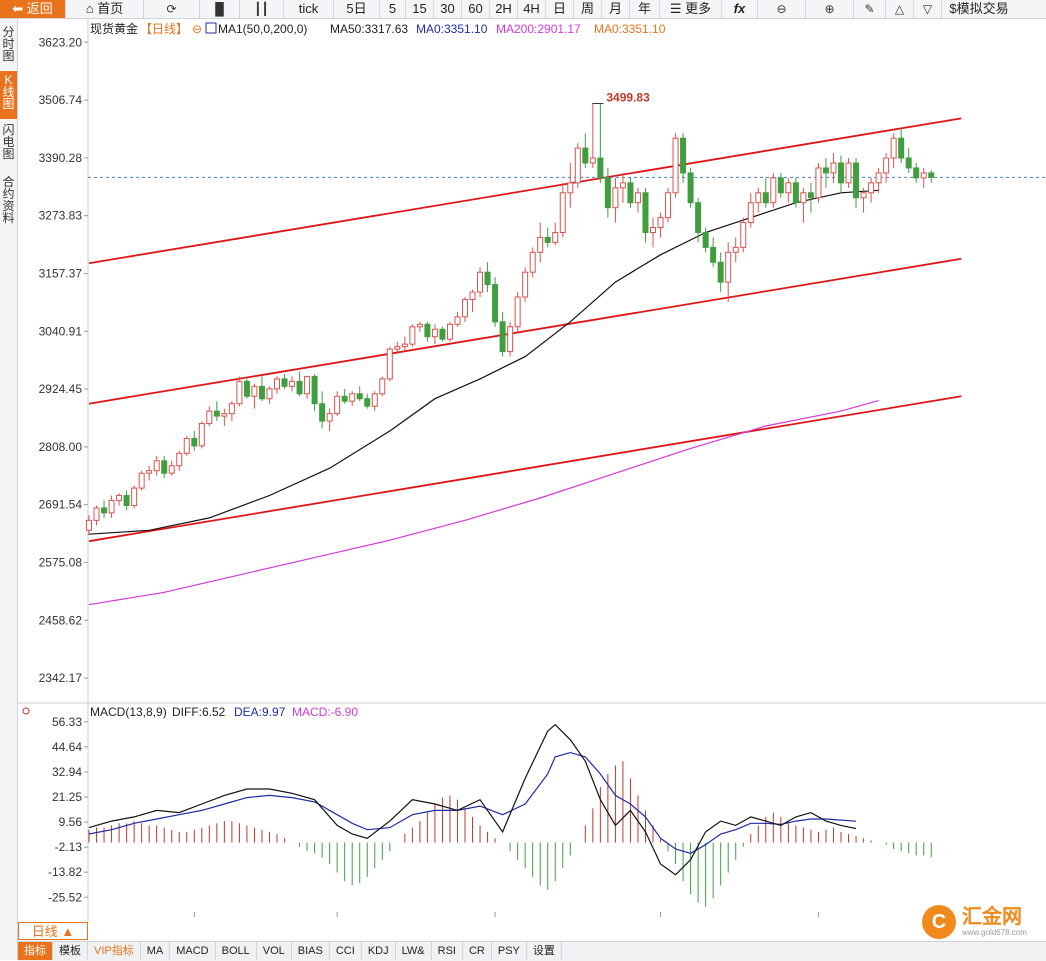 This screenshot has height=961, width=1046. I want to click on tab-psy: PSY, so click(509, 951).